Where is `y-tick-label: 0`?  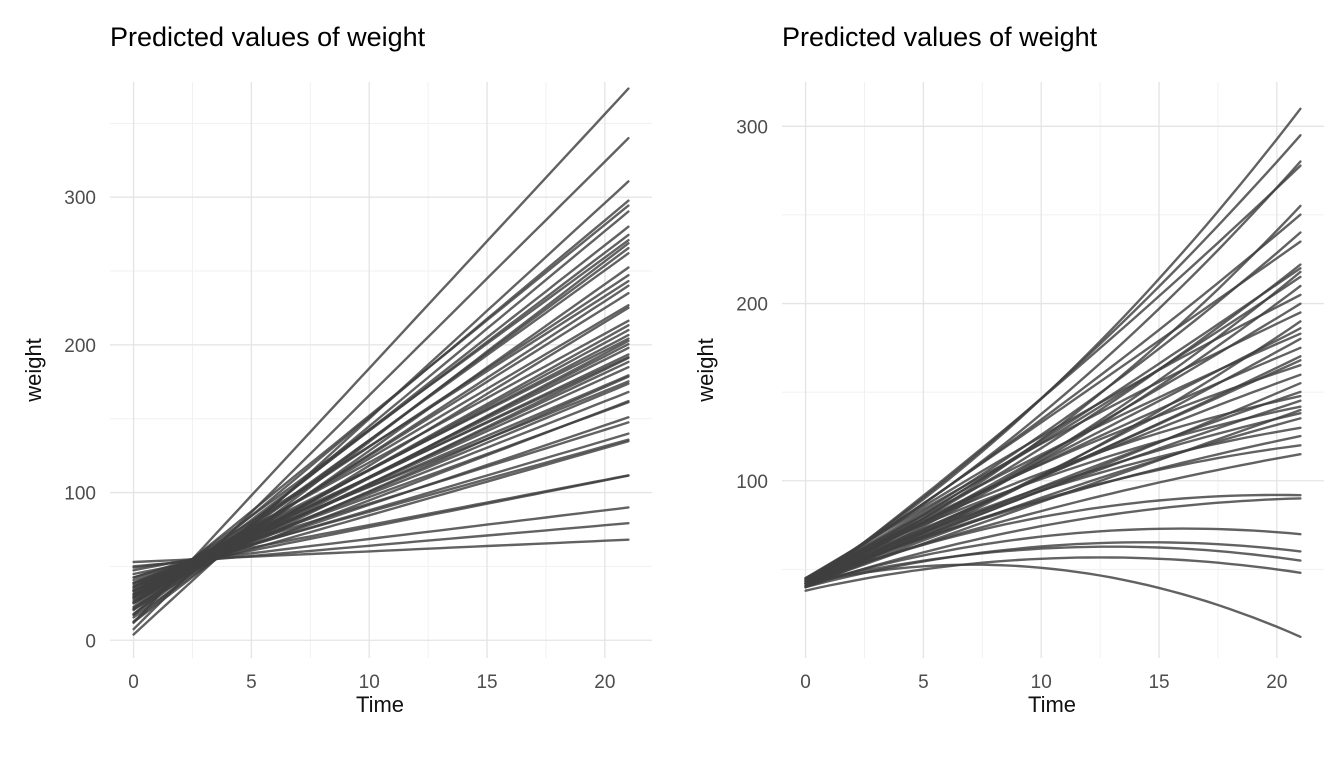 y-tick-label: 0 is located at coordinates (90, 641).